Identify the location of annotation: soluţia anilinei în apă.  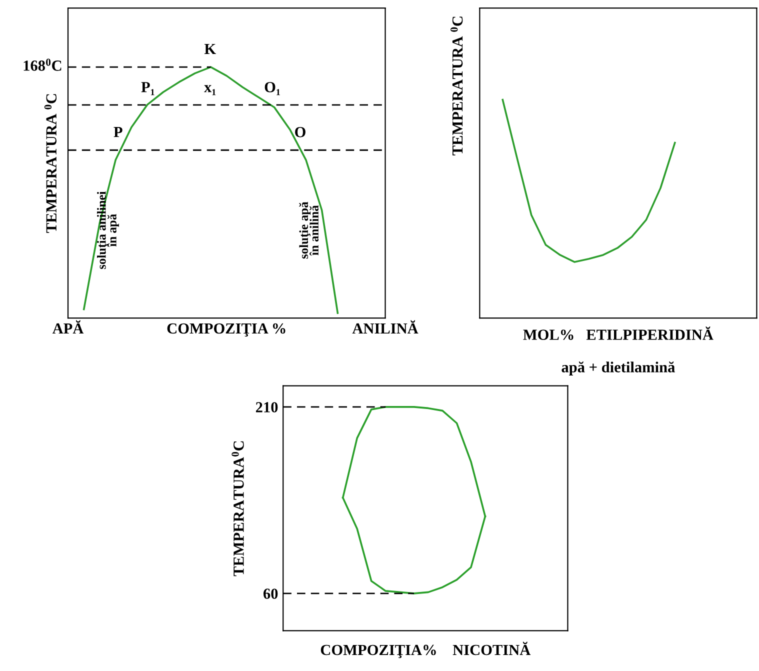
(108, 230).